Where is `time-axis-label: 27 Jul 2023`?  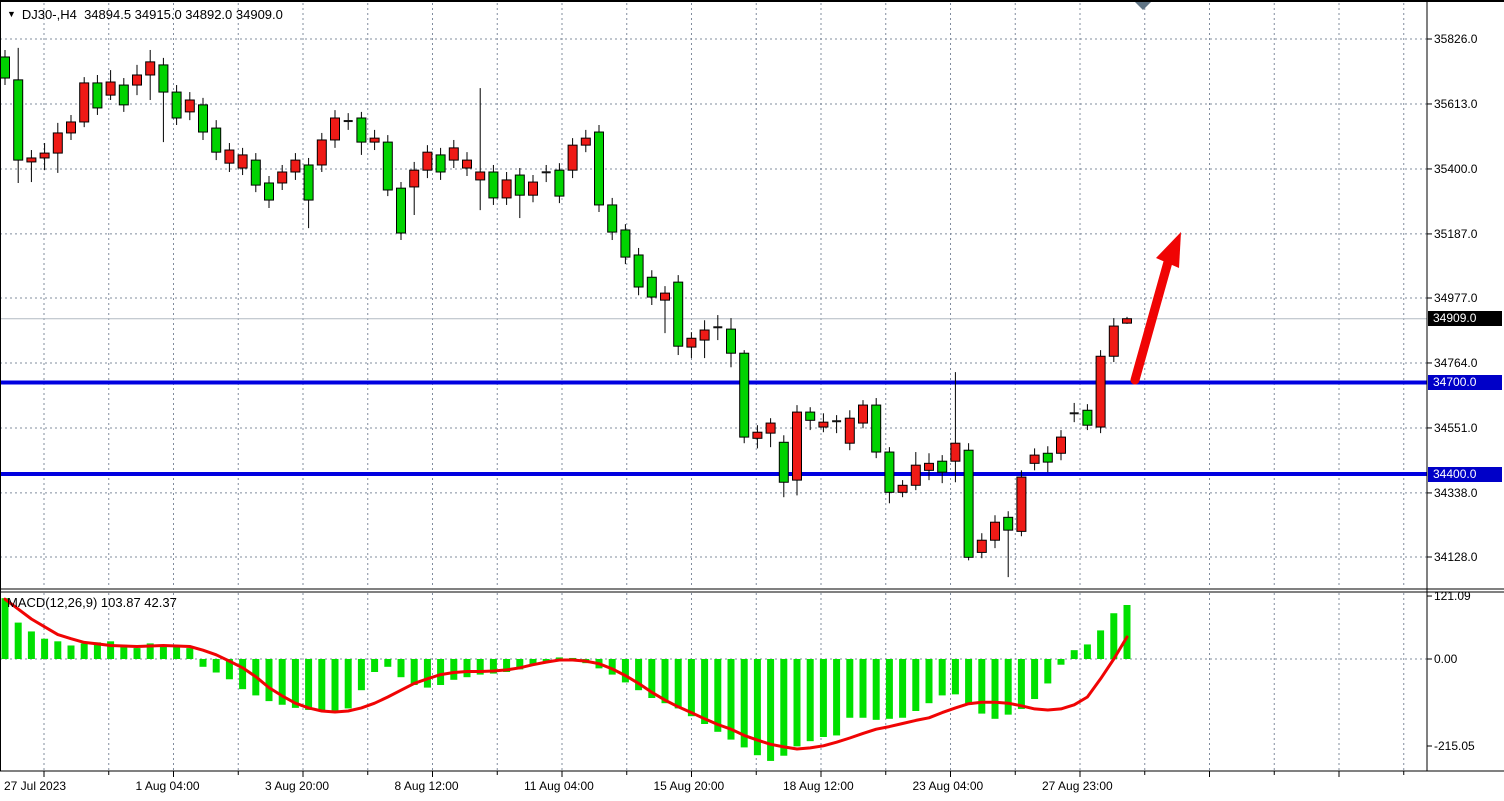 time-axis-label: 27 Jul 2023 is located at coordinates (35, 786).